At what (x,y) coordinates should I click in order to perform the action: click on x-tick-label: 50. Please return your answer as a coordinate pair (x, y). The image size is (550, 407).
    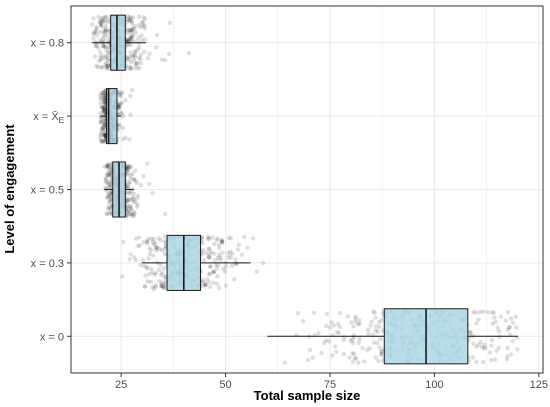
    Looking at the image, I should click on (225, 385).